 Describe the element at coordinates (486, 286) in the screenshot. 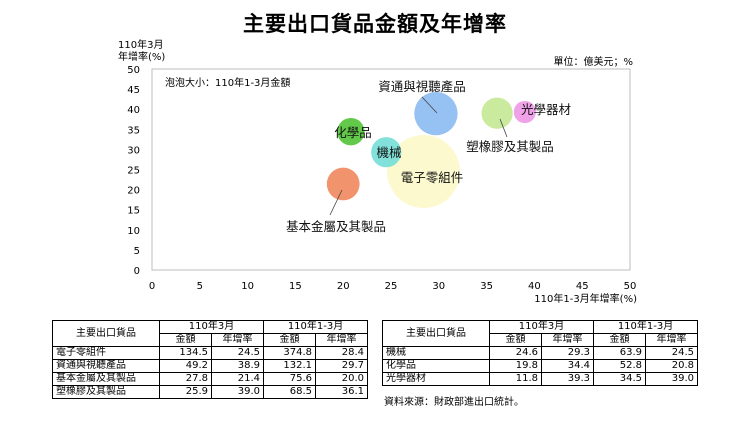

I see `x-tick-label: 35` at that location.